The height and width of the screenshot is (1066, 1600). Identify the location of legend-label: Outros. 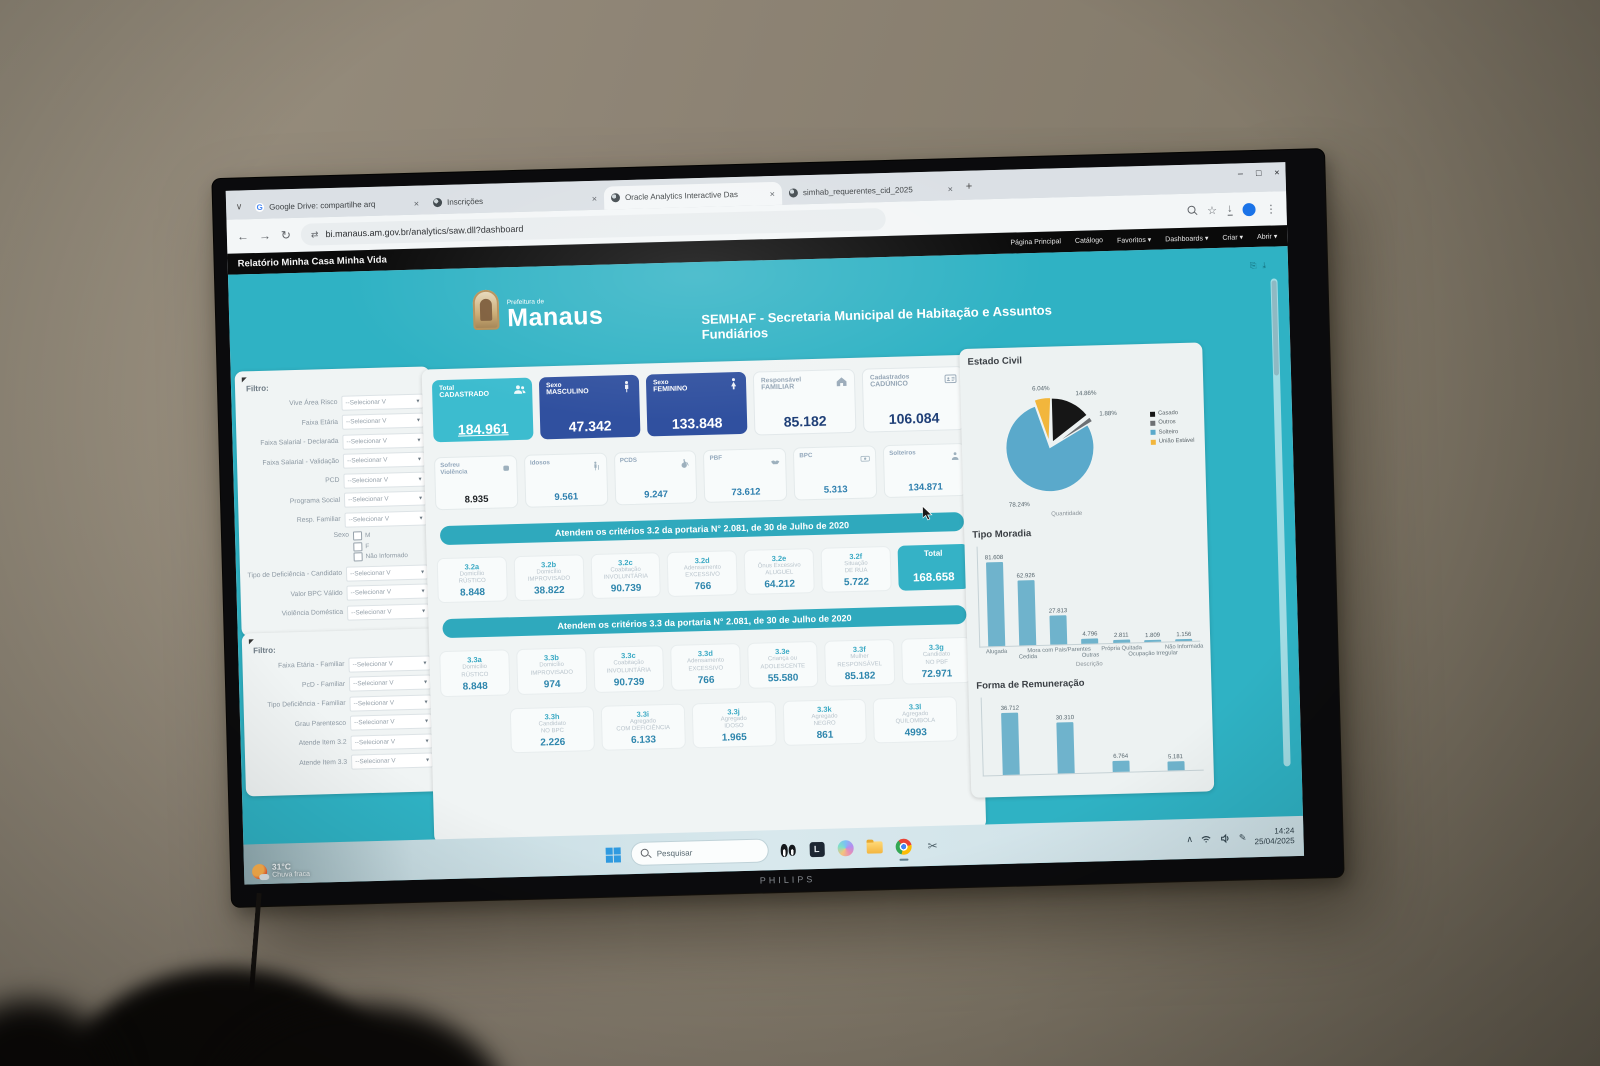
(1167, 423).